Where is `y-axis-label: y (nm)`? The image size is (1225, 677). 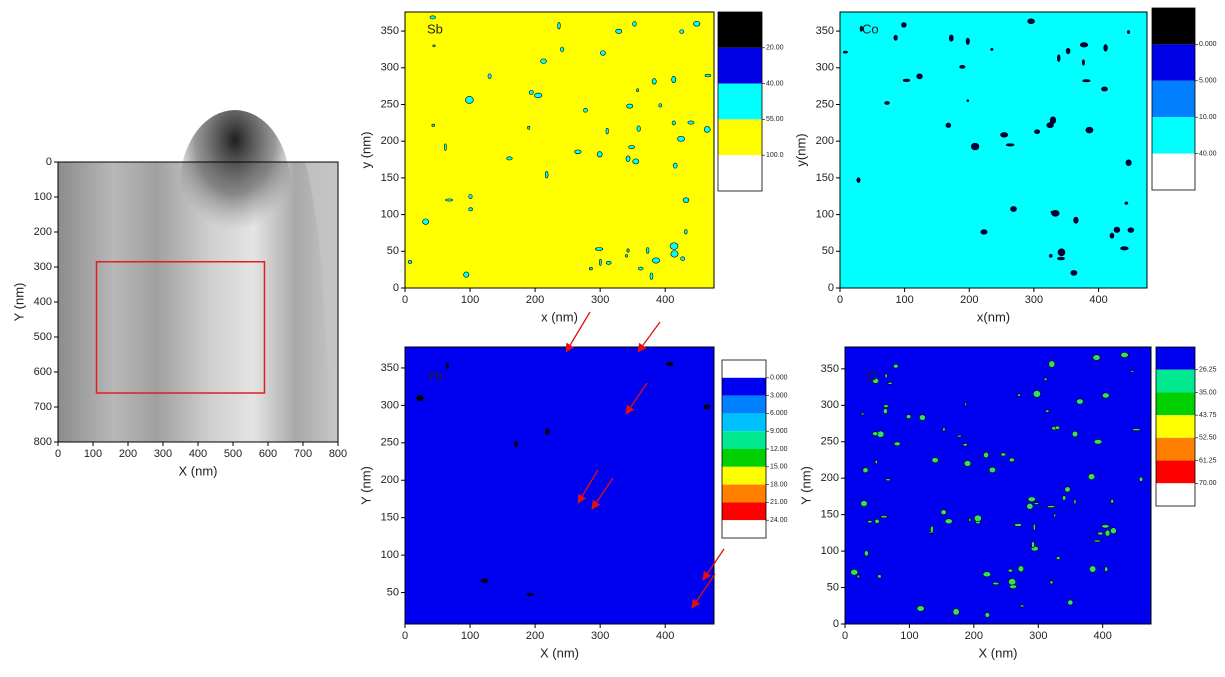
y-axis-label: y (nm) is located at coordinates (365, 150).